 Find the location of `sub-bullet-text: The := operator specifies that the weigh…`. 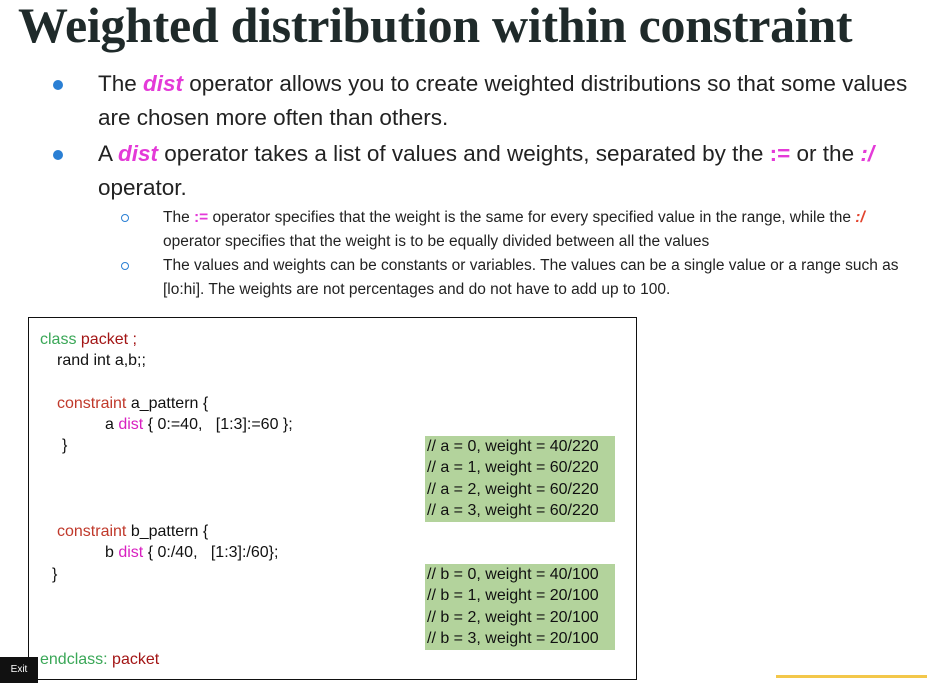

sub-bullet-text: The := operator specifies that the weigh… is located at coordinates (535, 230).